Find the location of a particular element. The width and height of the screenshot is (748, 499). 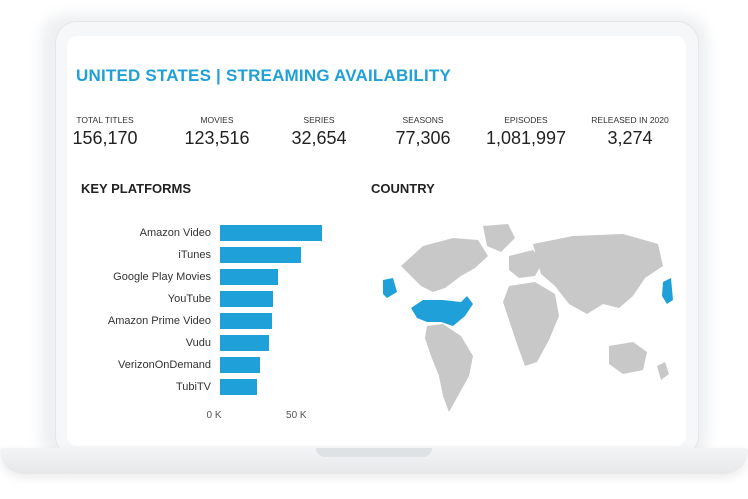

kpi-released-2020: RELEASED IN 2020 3,274 is located at coordinates (629, 132).